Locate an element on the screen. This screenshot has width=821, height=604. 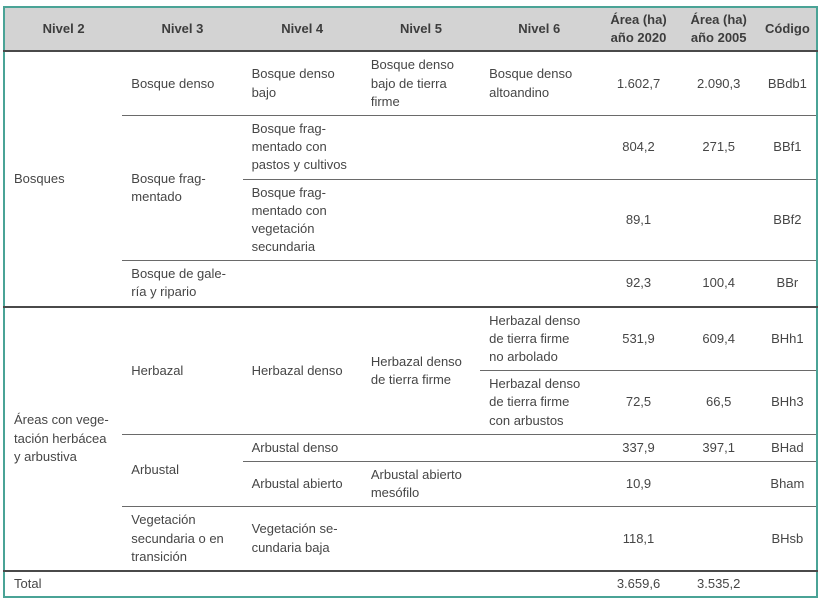
total-row: Total 3.659,6 3.535,2 is located at coordinates (410, 583).